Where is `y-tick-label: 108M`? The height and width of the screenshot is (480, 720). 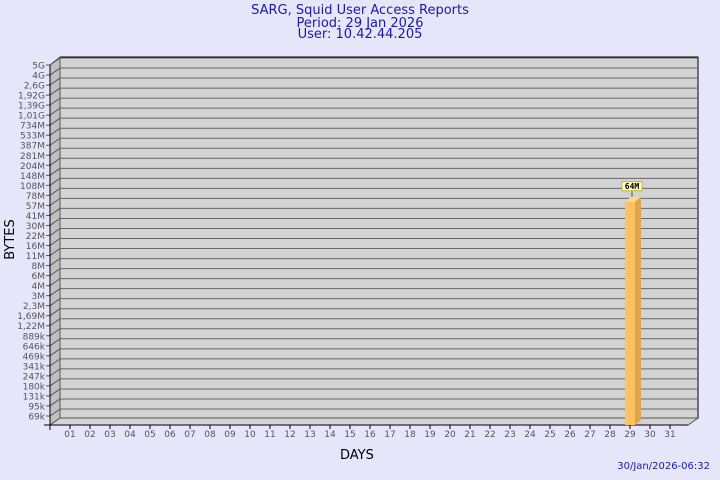 y-tick-label: 108M is located at coordinates (32, 187).